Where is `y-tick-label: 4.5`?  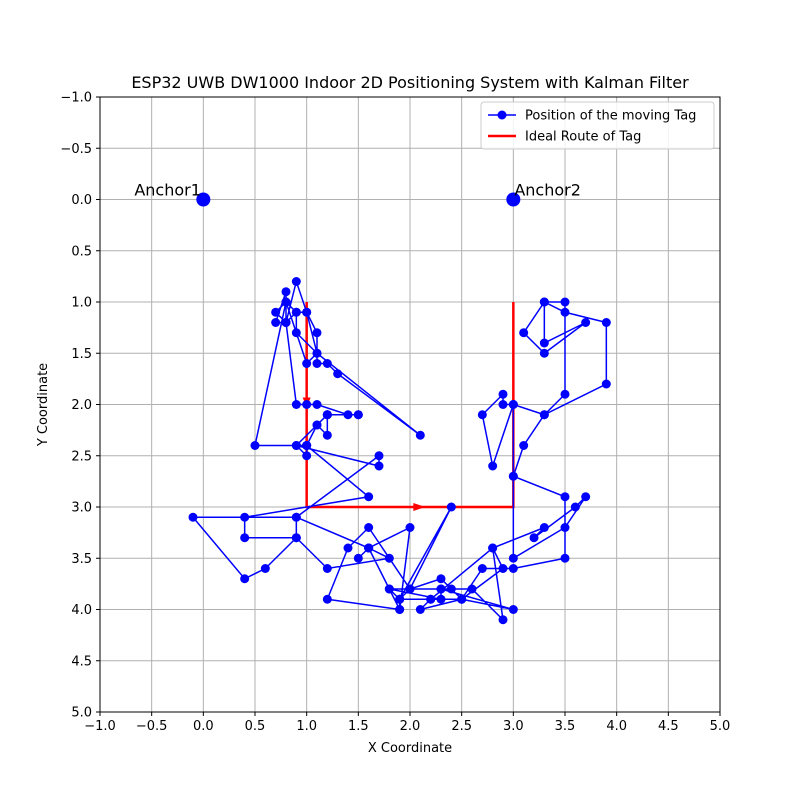
y-tick-label: 4.5 is located at coordinates (81, 661).